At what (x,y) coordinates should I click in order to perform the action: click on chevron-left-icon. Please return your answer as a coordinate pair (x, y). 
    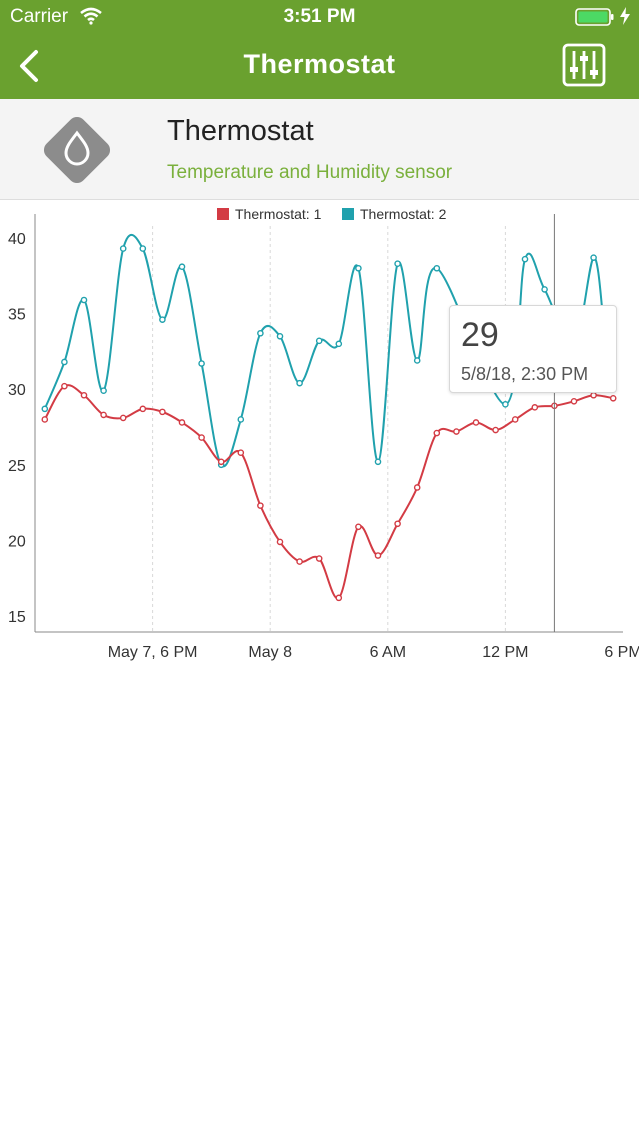
    Looking at the image, I should click on (29, 66).